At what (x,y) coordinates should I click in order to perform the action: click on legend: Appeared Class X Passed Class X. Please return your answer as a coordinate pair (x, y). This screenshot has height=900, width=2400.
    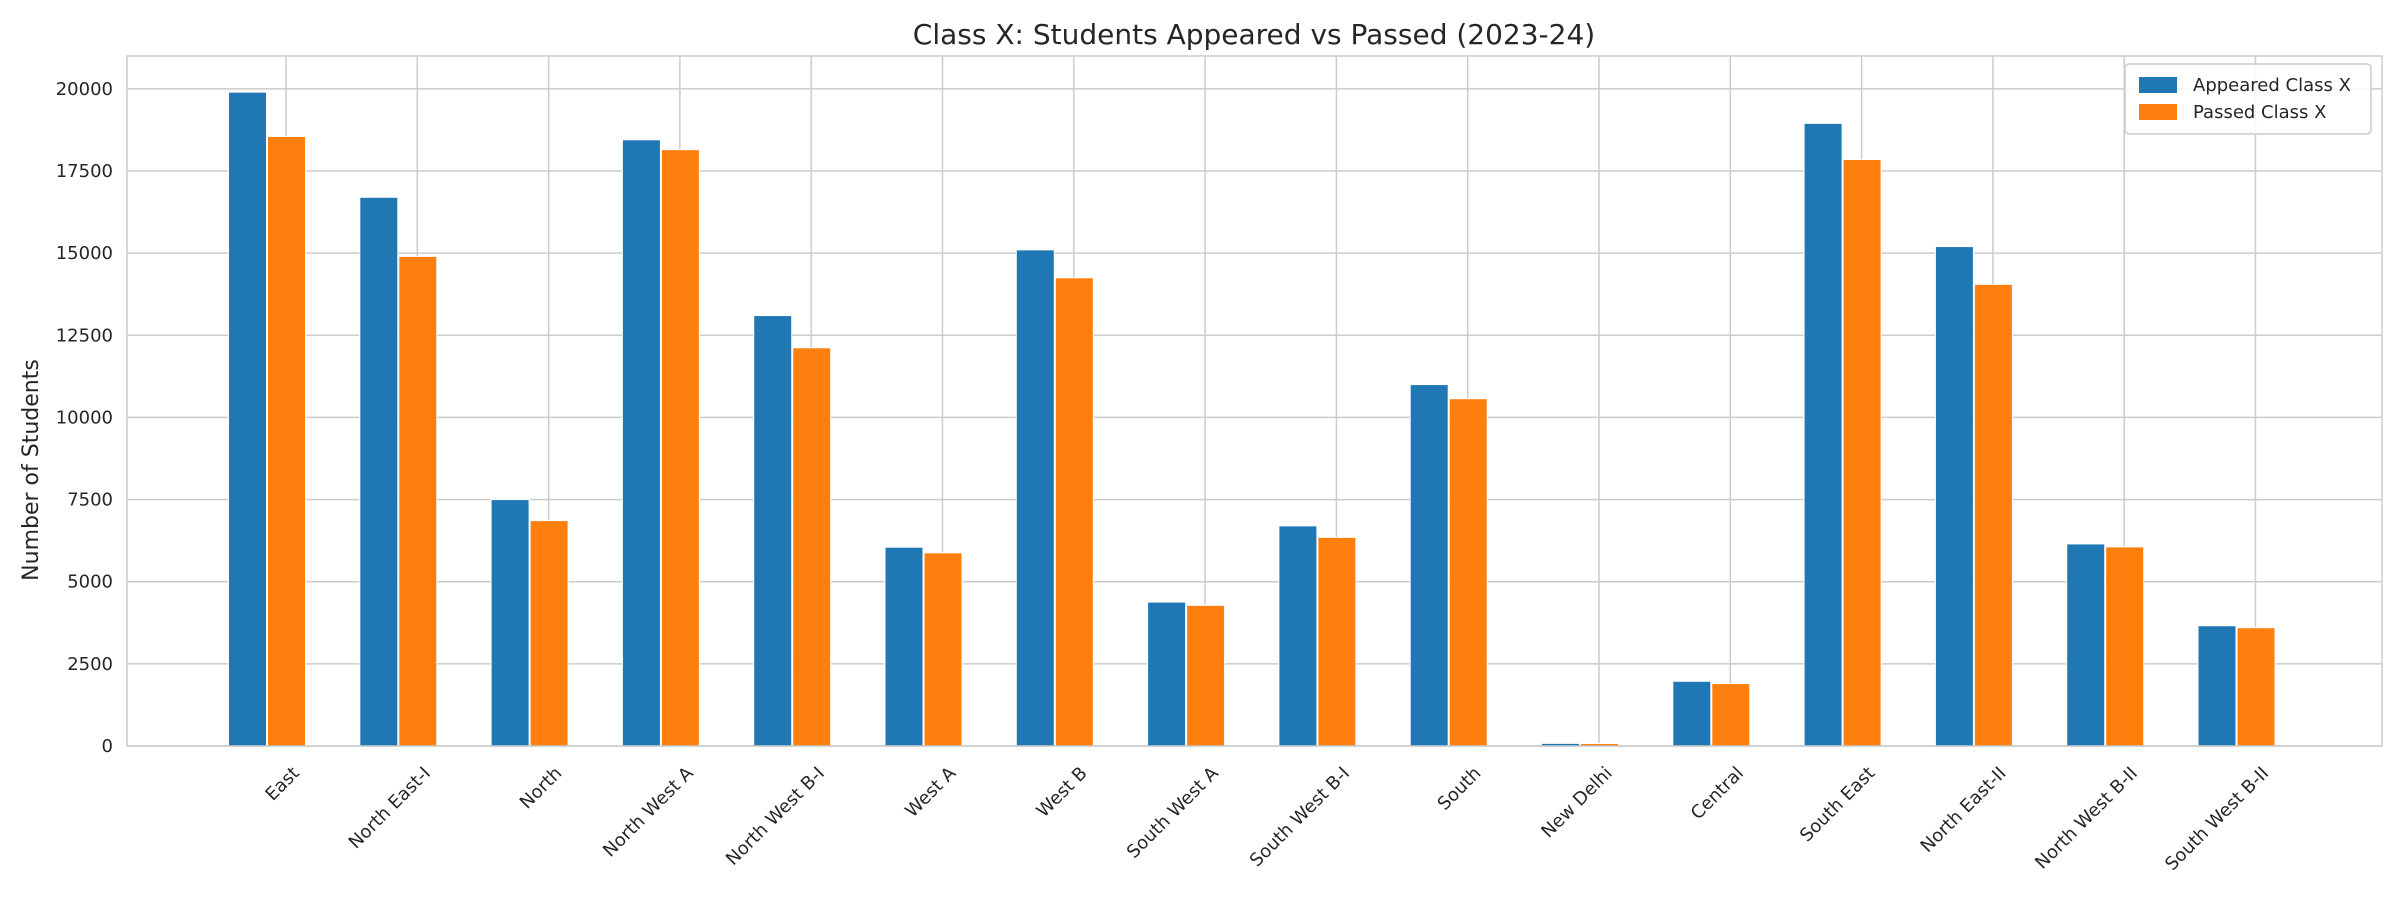
    Looking at the image, I should click on (2248, 99).